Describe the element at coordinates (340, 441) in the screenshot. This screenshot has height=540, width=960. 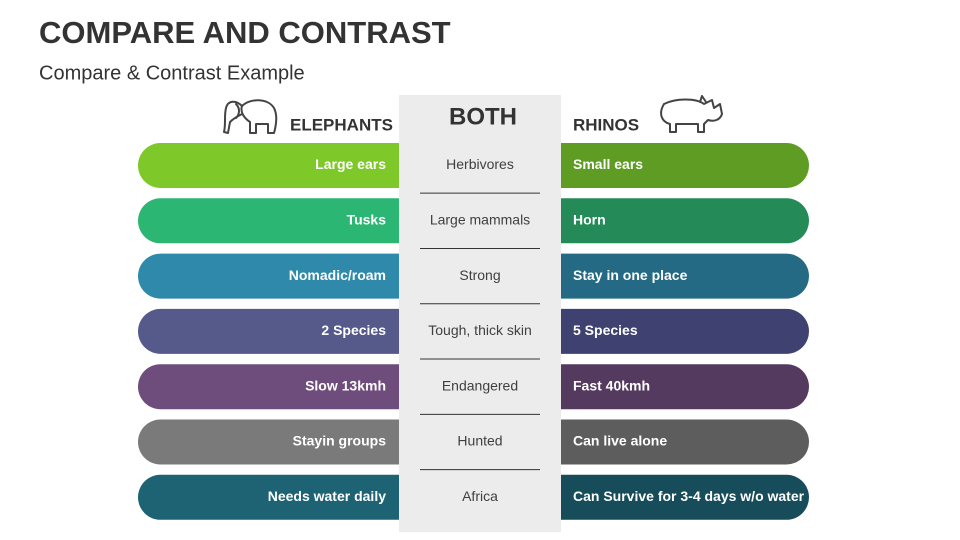
I see `elephant-trait: Stayin groups` at that location.